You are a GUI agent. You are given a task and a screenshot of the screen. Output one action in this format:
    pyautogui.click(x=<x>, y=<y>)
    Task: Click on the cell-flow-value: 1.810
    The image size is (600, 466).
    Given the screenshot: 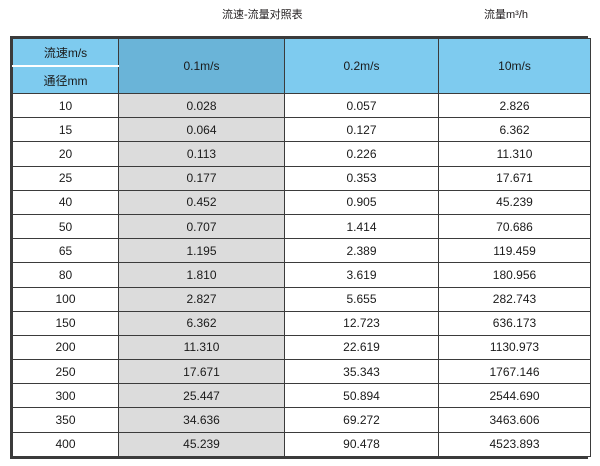 What is the action you would take?
    pyautogui.click(x=201, y=275)
    